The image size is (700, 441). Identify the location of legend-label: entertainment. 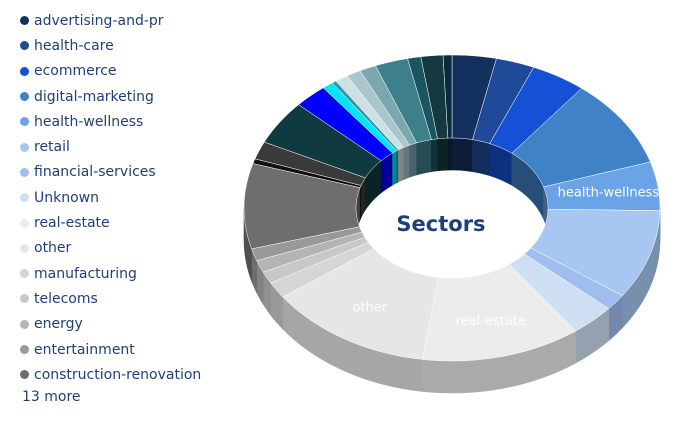
(84, 349).